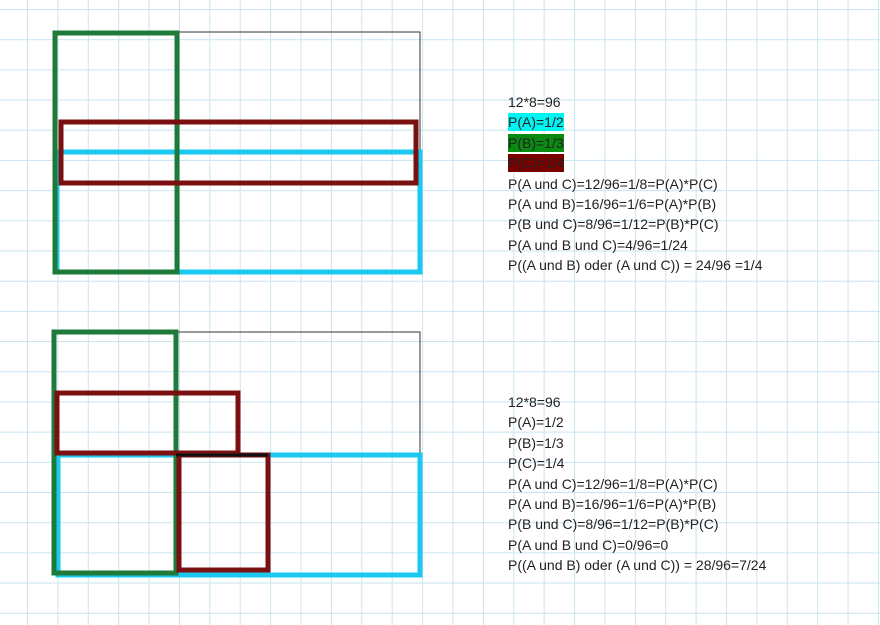 The height and width of the screenshot is (625, 880). What do you see at coordinates (588, 544) in the screenshot?
I see `formula: P(A und B und C)=0/96=0` at bounding box center [588, 544].